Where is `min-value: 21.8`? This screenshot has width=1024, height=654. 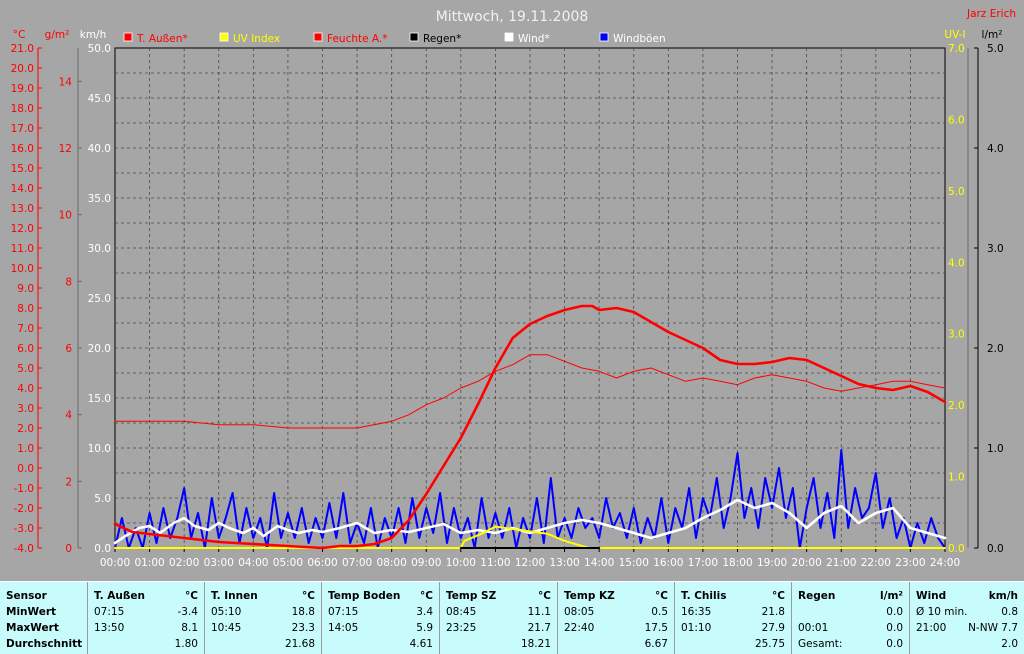 min-value: 21.8 is located at coordinates (773, 612).